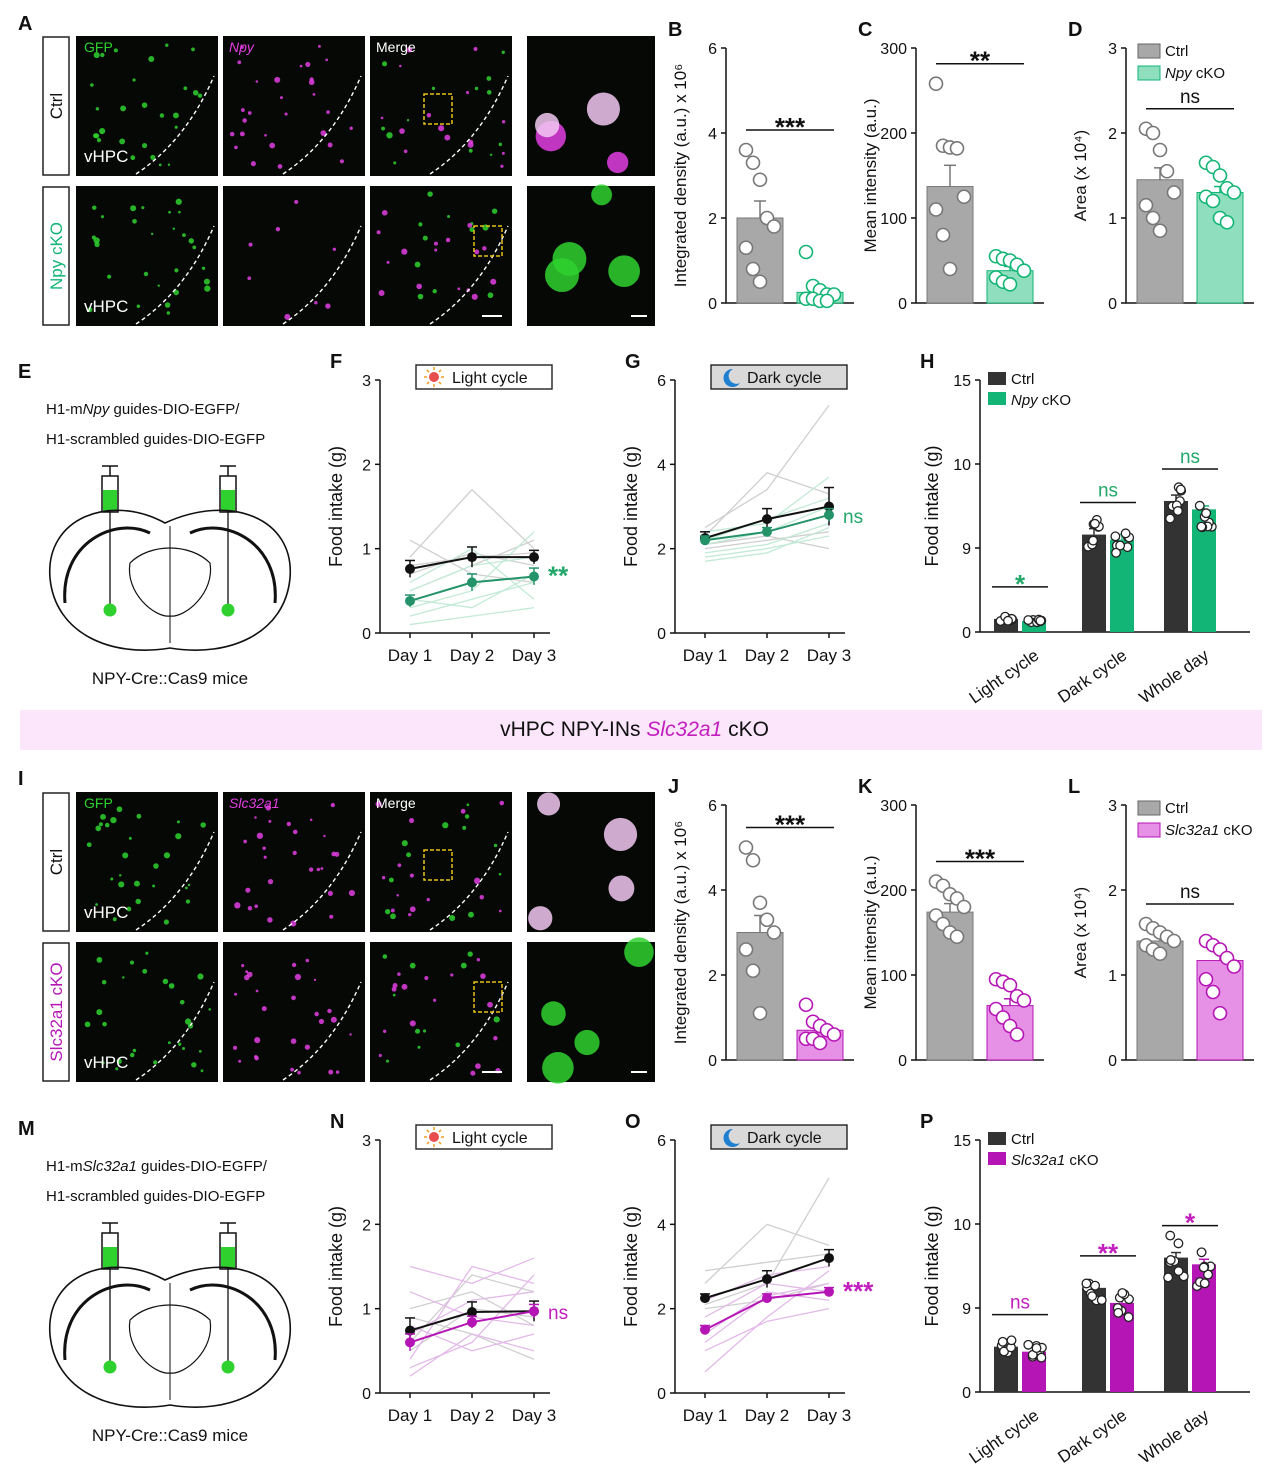  What do you see at coordinates (932, 1265) in the screenshot?
I see `y-axis-label: Food intake (g)` at bounding box center [932, 1265].